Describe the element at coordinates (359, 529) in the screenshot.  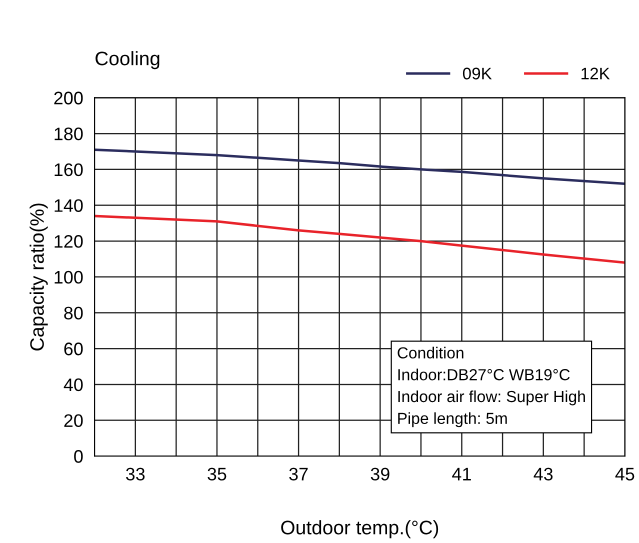
I see `x-axis-title: Outdoor temp.(°C)` at that location.